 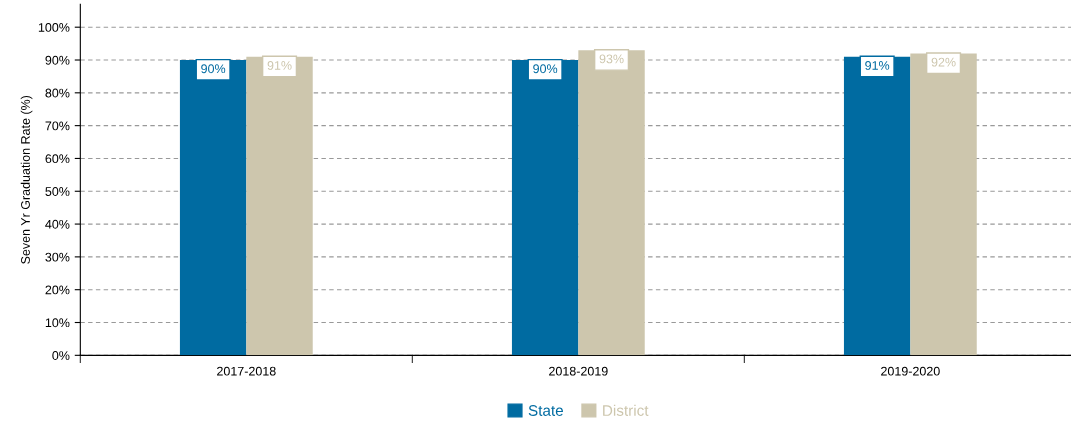 What do you see at coordinates (545, 410) in the screenshot?
I see `legend-label: State` at bounding box center [545, 410].